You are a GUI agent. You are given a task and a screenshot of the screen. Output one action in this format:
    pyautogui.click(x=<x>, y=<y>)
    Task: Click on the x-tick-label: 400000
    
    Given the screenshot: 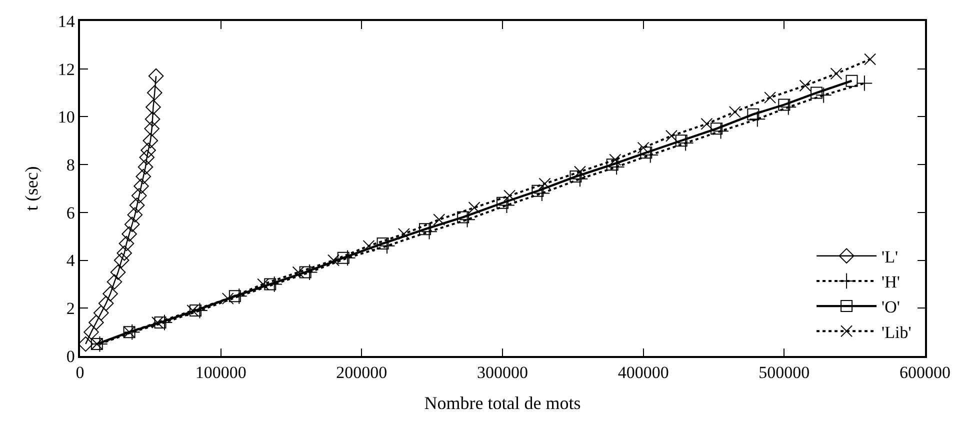 What is the action you would take?
    pyautogui.click(x=643, y=372)
    